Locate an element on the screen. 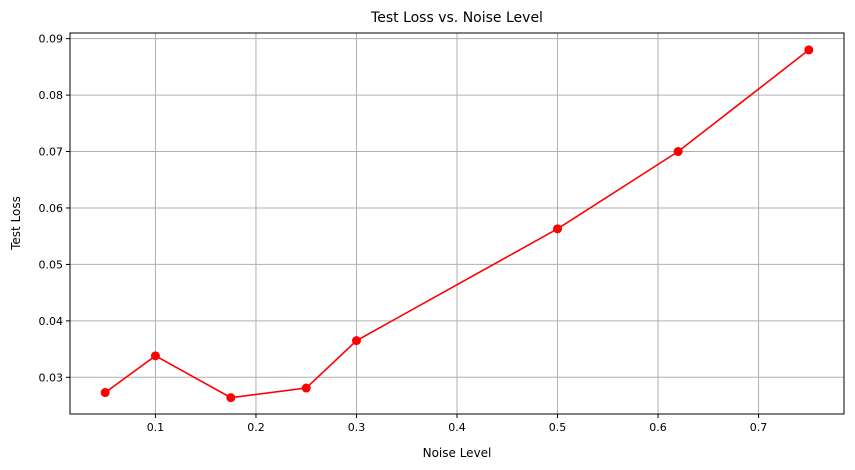  y-tick-label: 0.04 is located at coordinates (51, 321).